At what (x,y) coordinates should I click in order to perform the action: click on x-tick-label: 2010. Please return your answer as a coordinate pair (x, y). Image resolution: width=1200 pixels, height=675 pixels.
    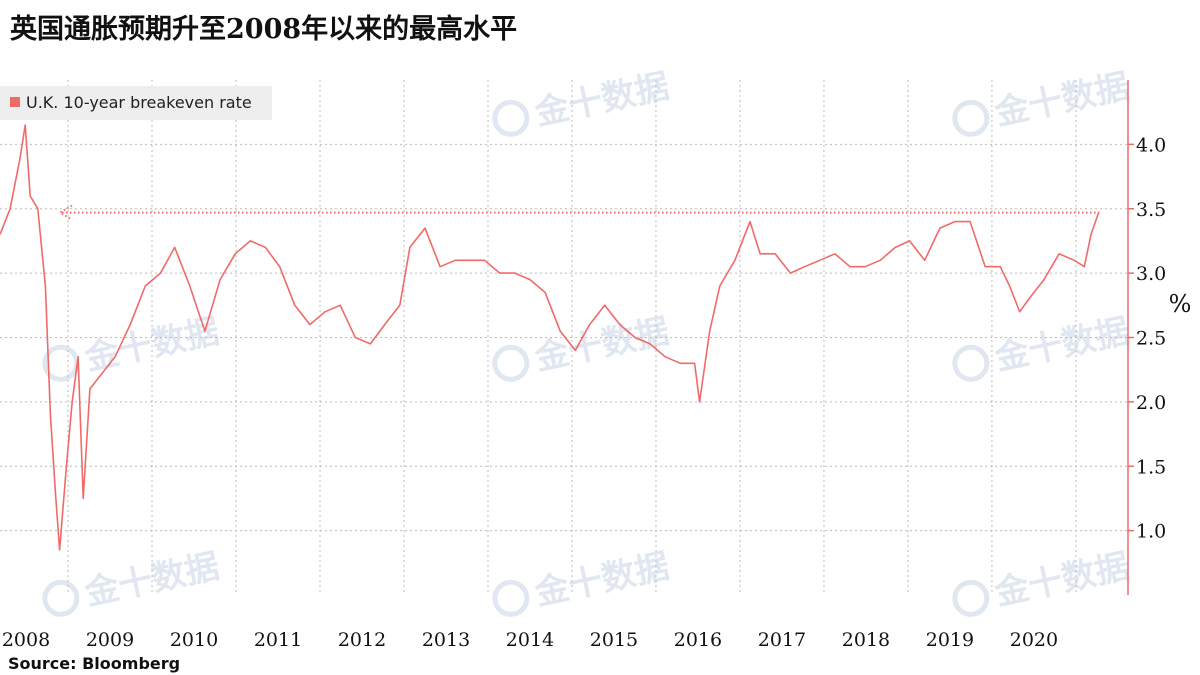
    Looking at the image, I should click on (194, 640).